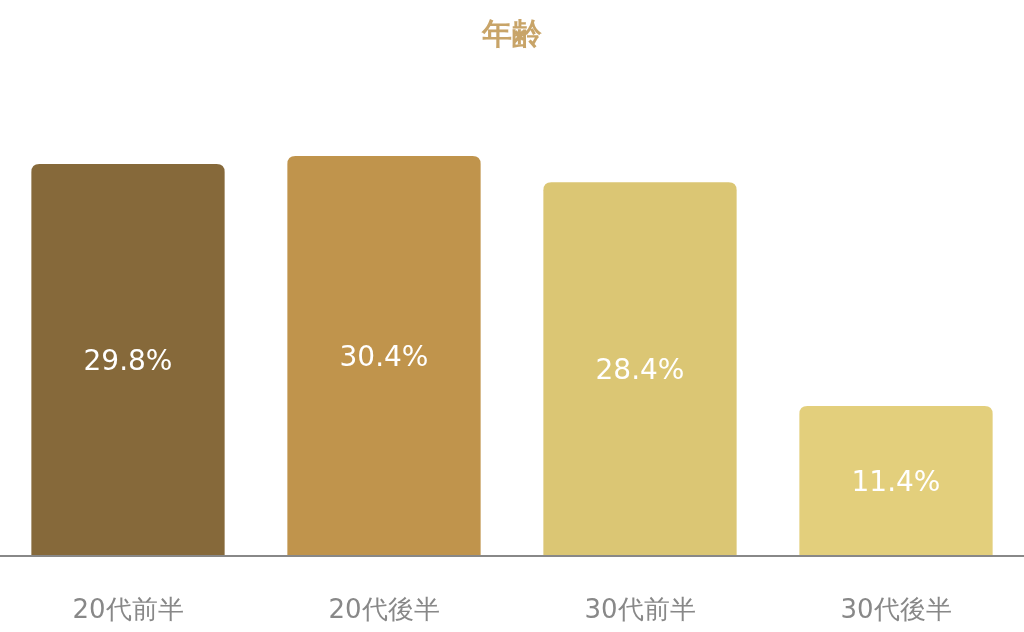 This screenshot has width=1024, height=632. I want to click on data-label: 30.4%, so click(384, 356).